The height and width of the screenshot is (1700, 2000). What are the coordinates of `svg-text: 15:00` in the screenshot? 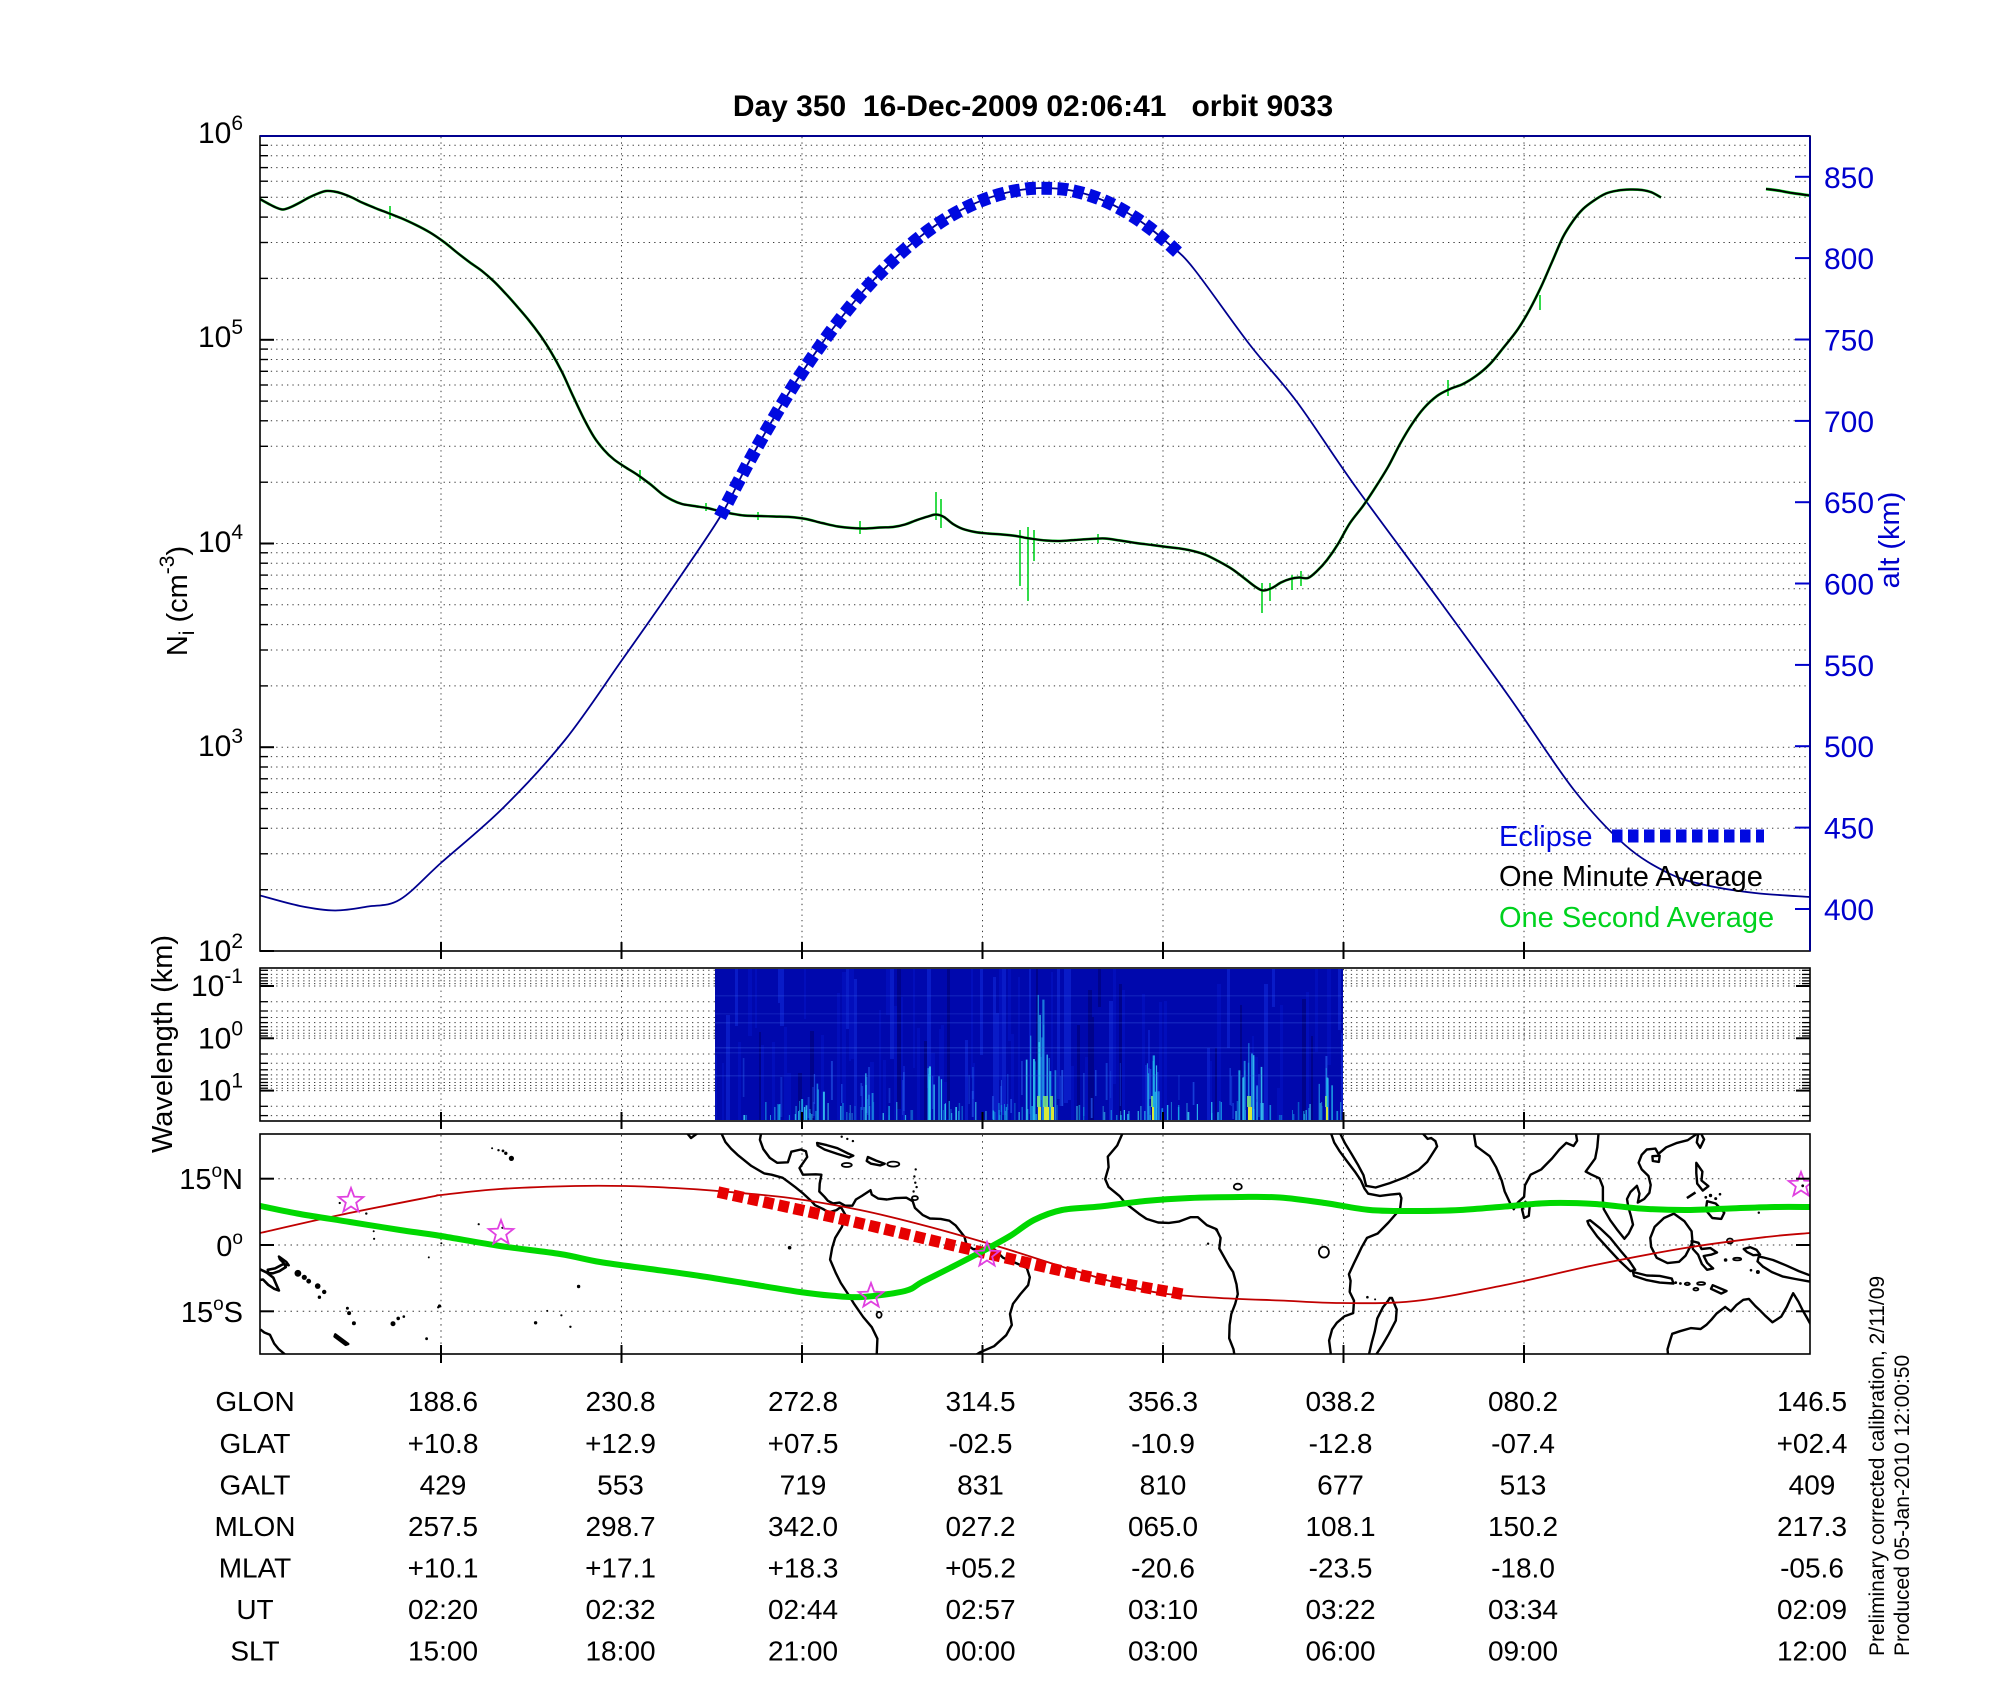 It's located at (443, 1651).